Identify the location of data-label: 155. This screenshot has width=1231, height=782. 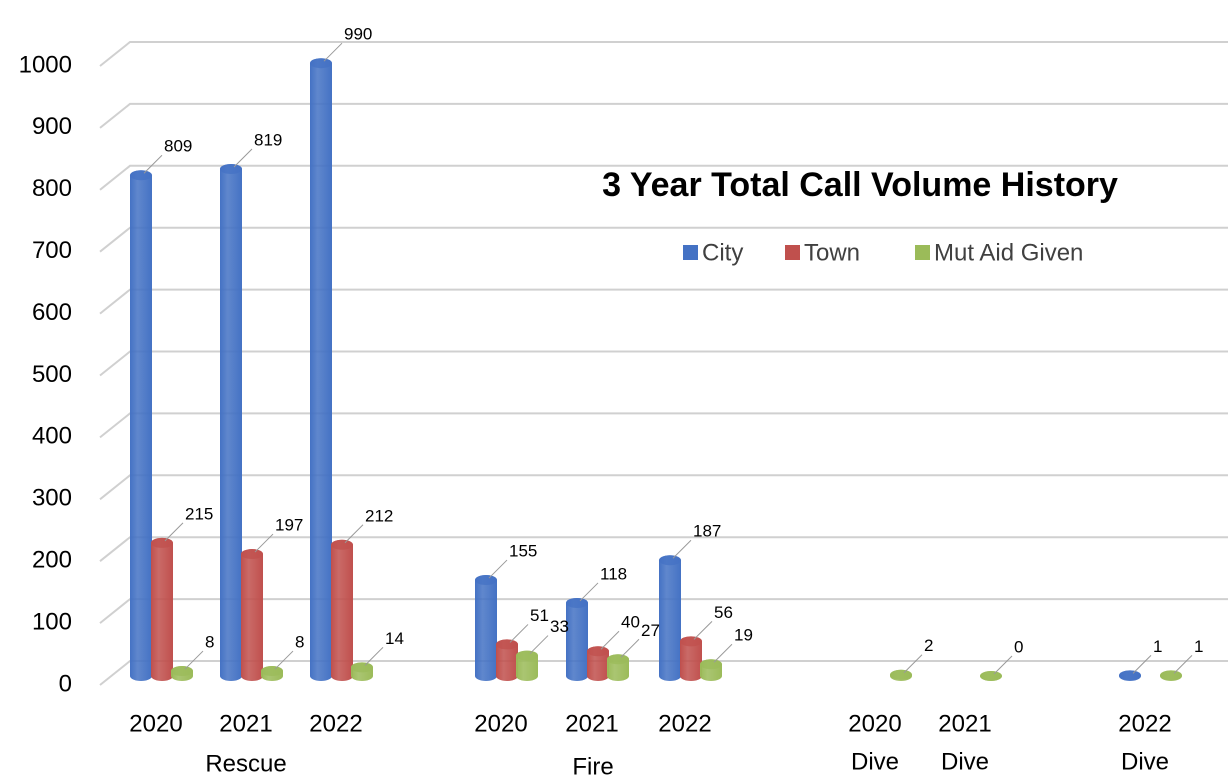
(523, 551).